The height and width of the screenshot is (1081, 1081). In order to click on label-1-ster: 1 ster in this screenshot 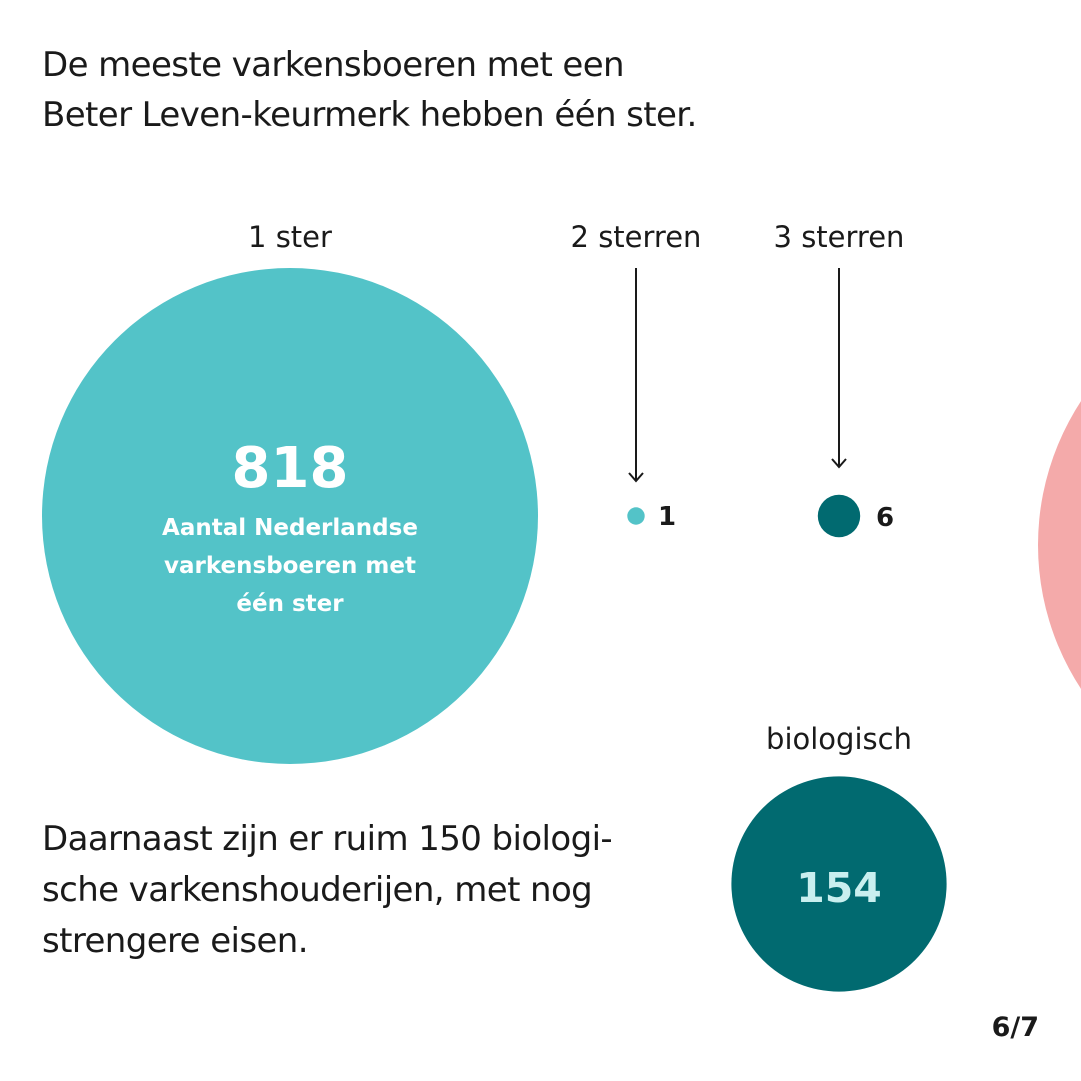, I will do `click(290, 237)`.